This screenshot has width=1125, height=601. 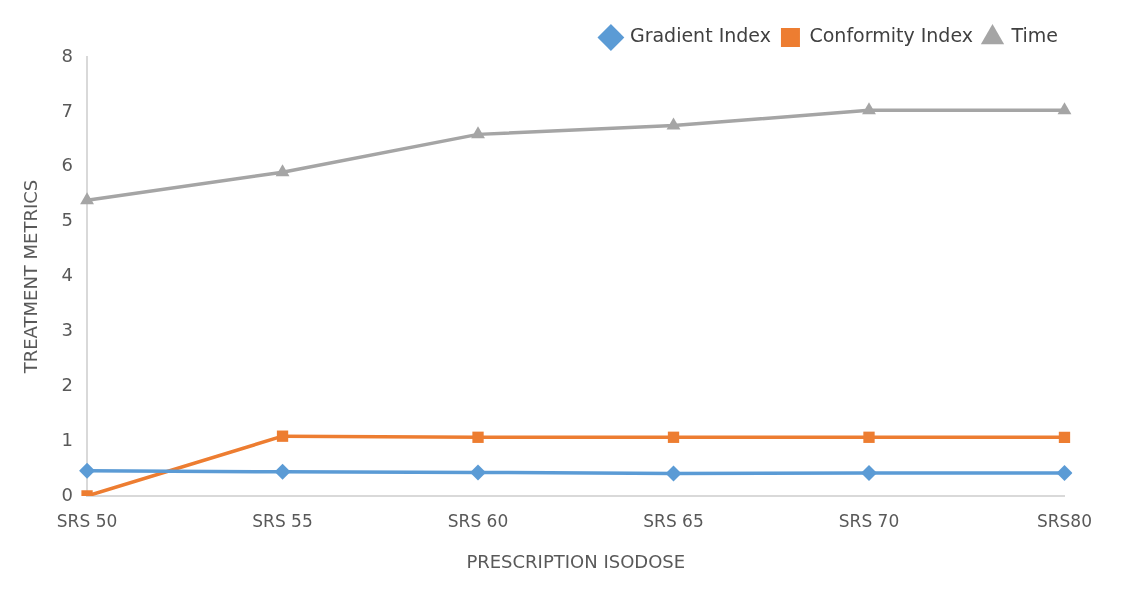 I want to click on x-tick-label: SRS80, so click(x=1064, y=520).